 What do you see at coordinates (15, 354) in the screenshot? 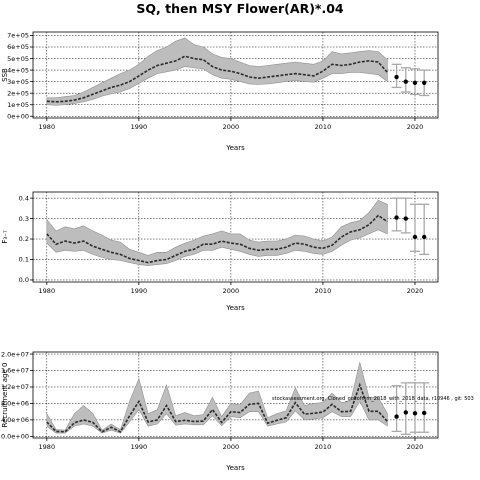
I see `y-tick-label: 2.0e+07` at bounding box center [15, 354].